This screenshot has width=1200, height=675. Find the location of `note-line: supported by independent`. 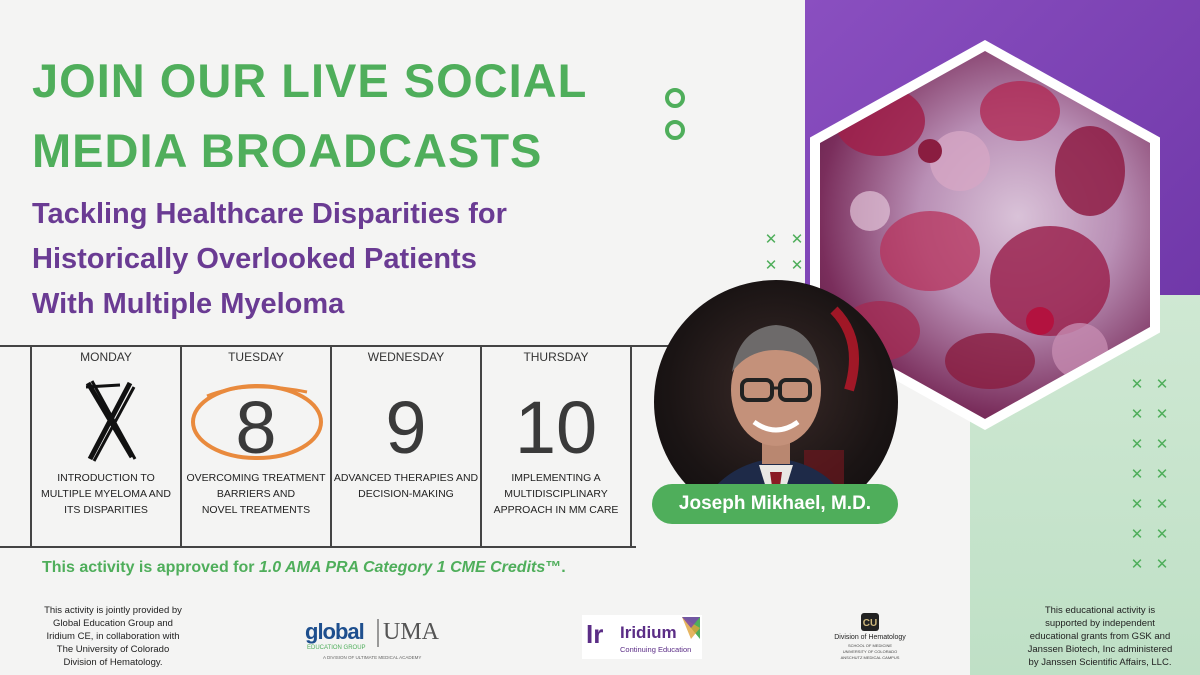

note-line: supported by independent is located at coordinates (1100, 623).